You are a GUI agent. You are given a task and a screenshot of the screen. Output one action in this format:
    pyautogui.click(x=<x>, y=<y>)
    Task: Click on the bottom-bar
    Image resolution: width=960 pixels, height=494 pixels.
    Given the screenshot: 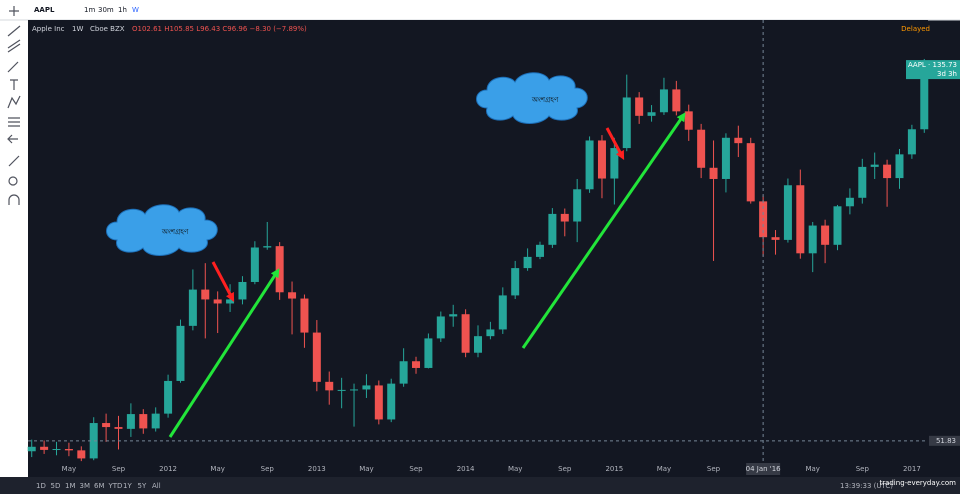 What is the action you would take?
    pyautogui.click(x=480, y=485)
    